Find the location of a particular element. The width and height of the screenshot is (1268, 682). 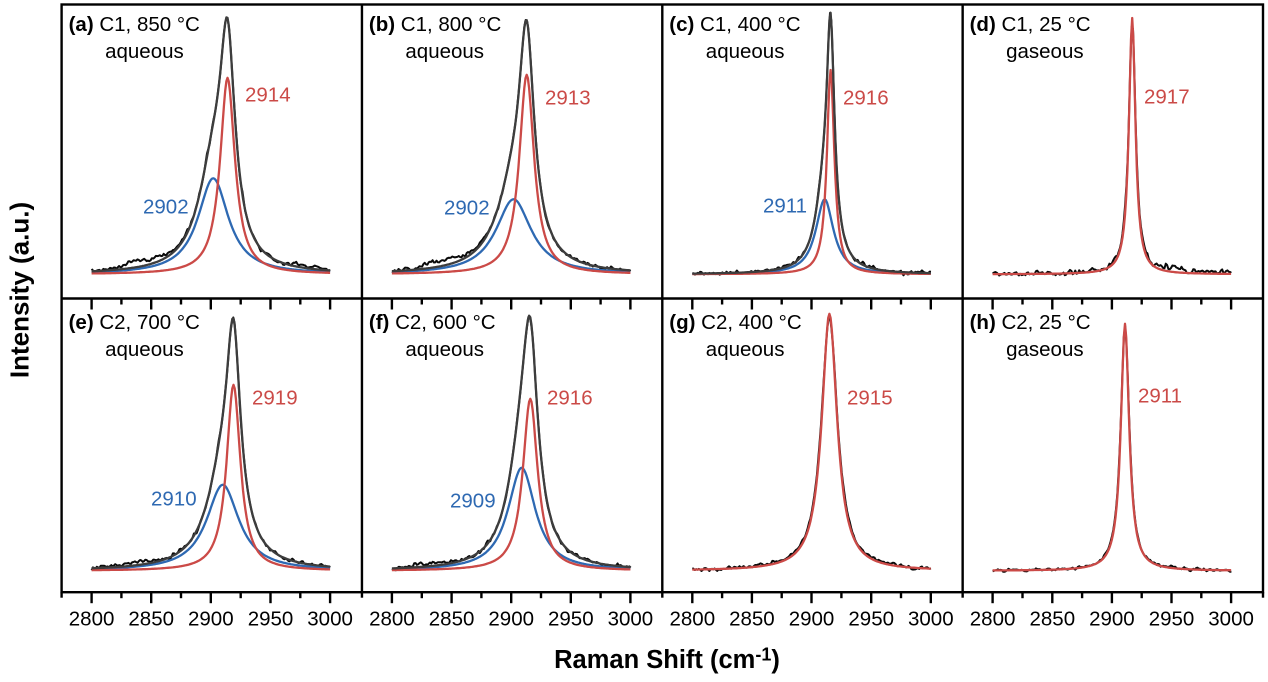

svg-text: (h) C2, 25 °C is located at coordinates (1030, 322).